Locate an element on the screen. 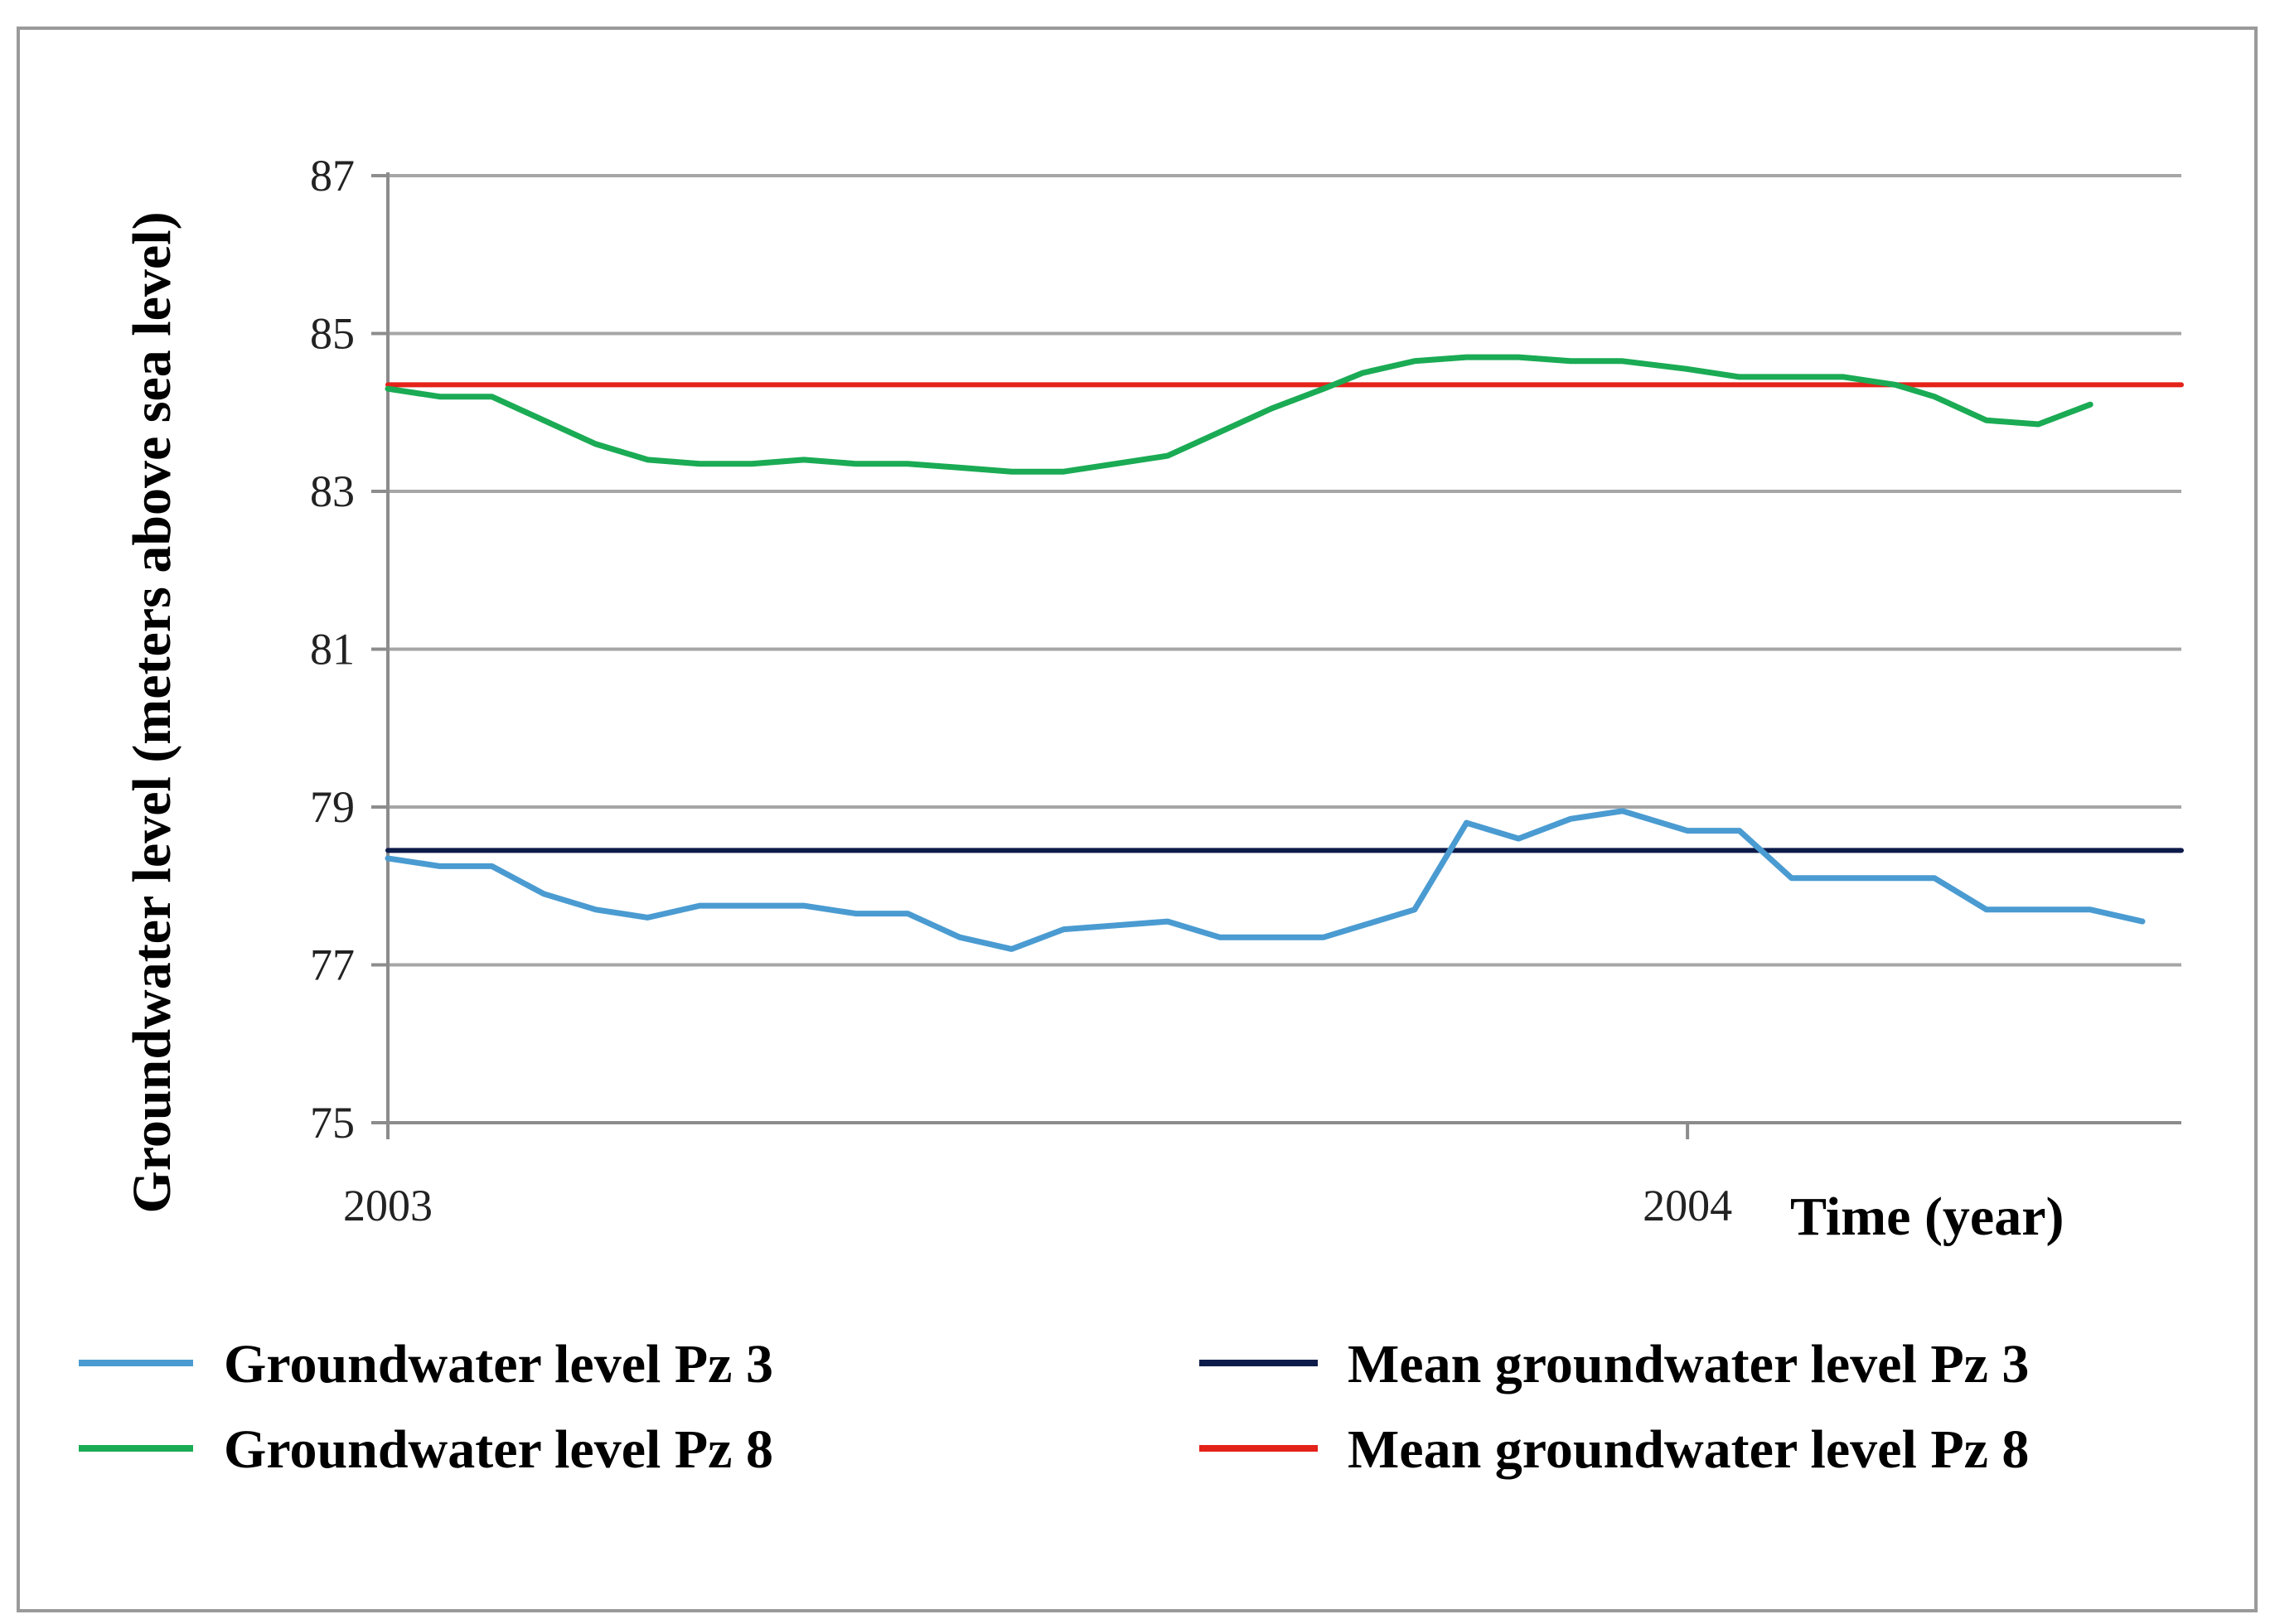  x-tick-label: 2003 is located at coordinates (388, 1205).